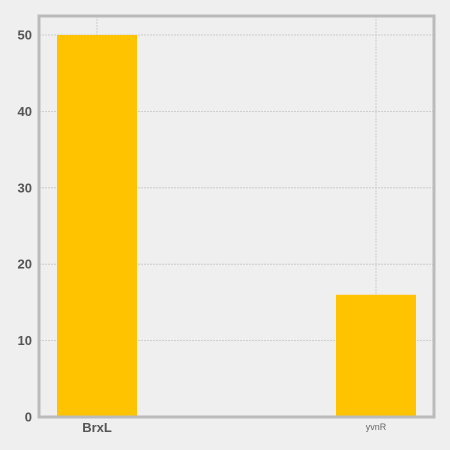 The image size is (450, 450). What do you see at coordinates (97, 427) in the screenshot?
I see `x-tick-label: BrxL` at bounding box center [97, 427].